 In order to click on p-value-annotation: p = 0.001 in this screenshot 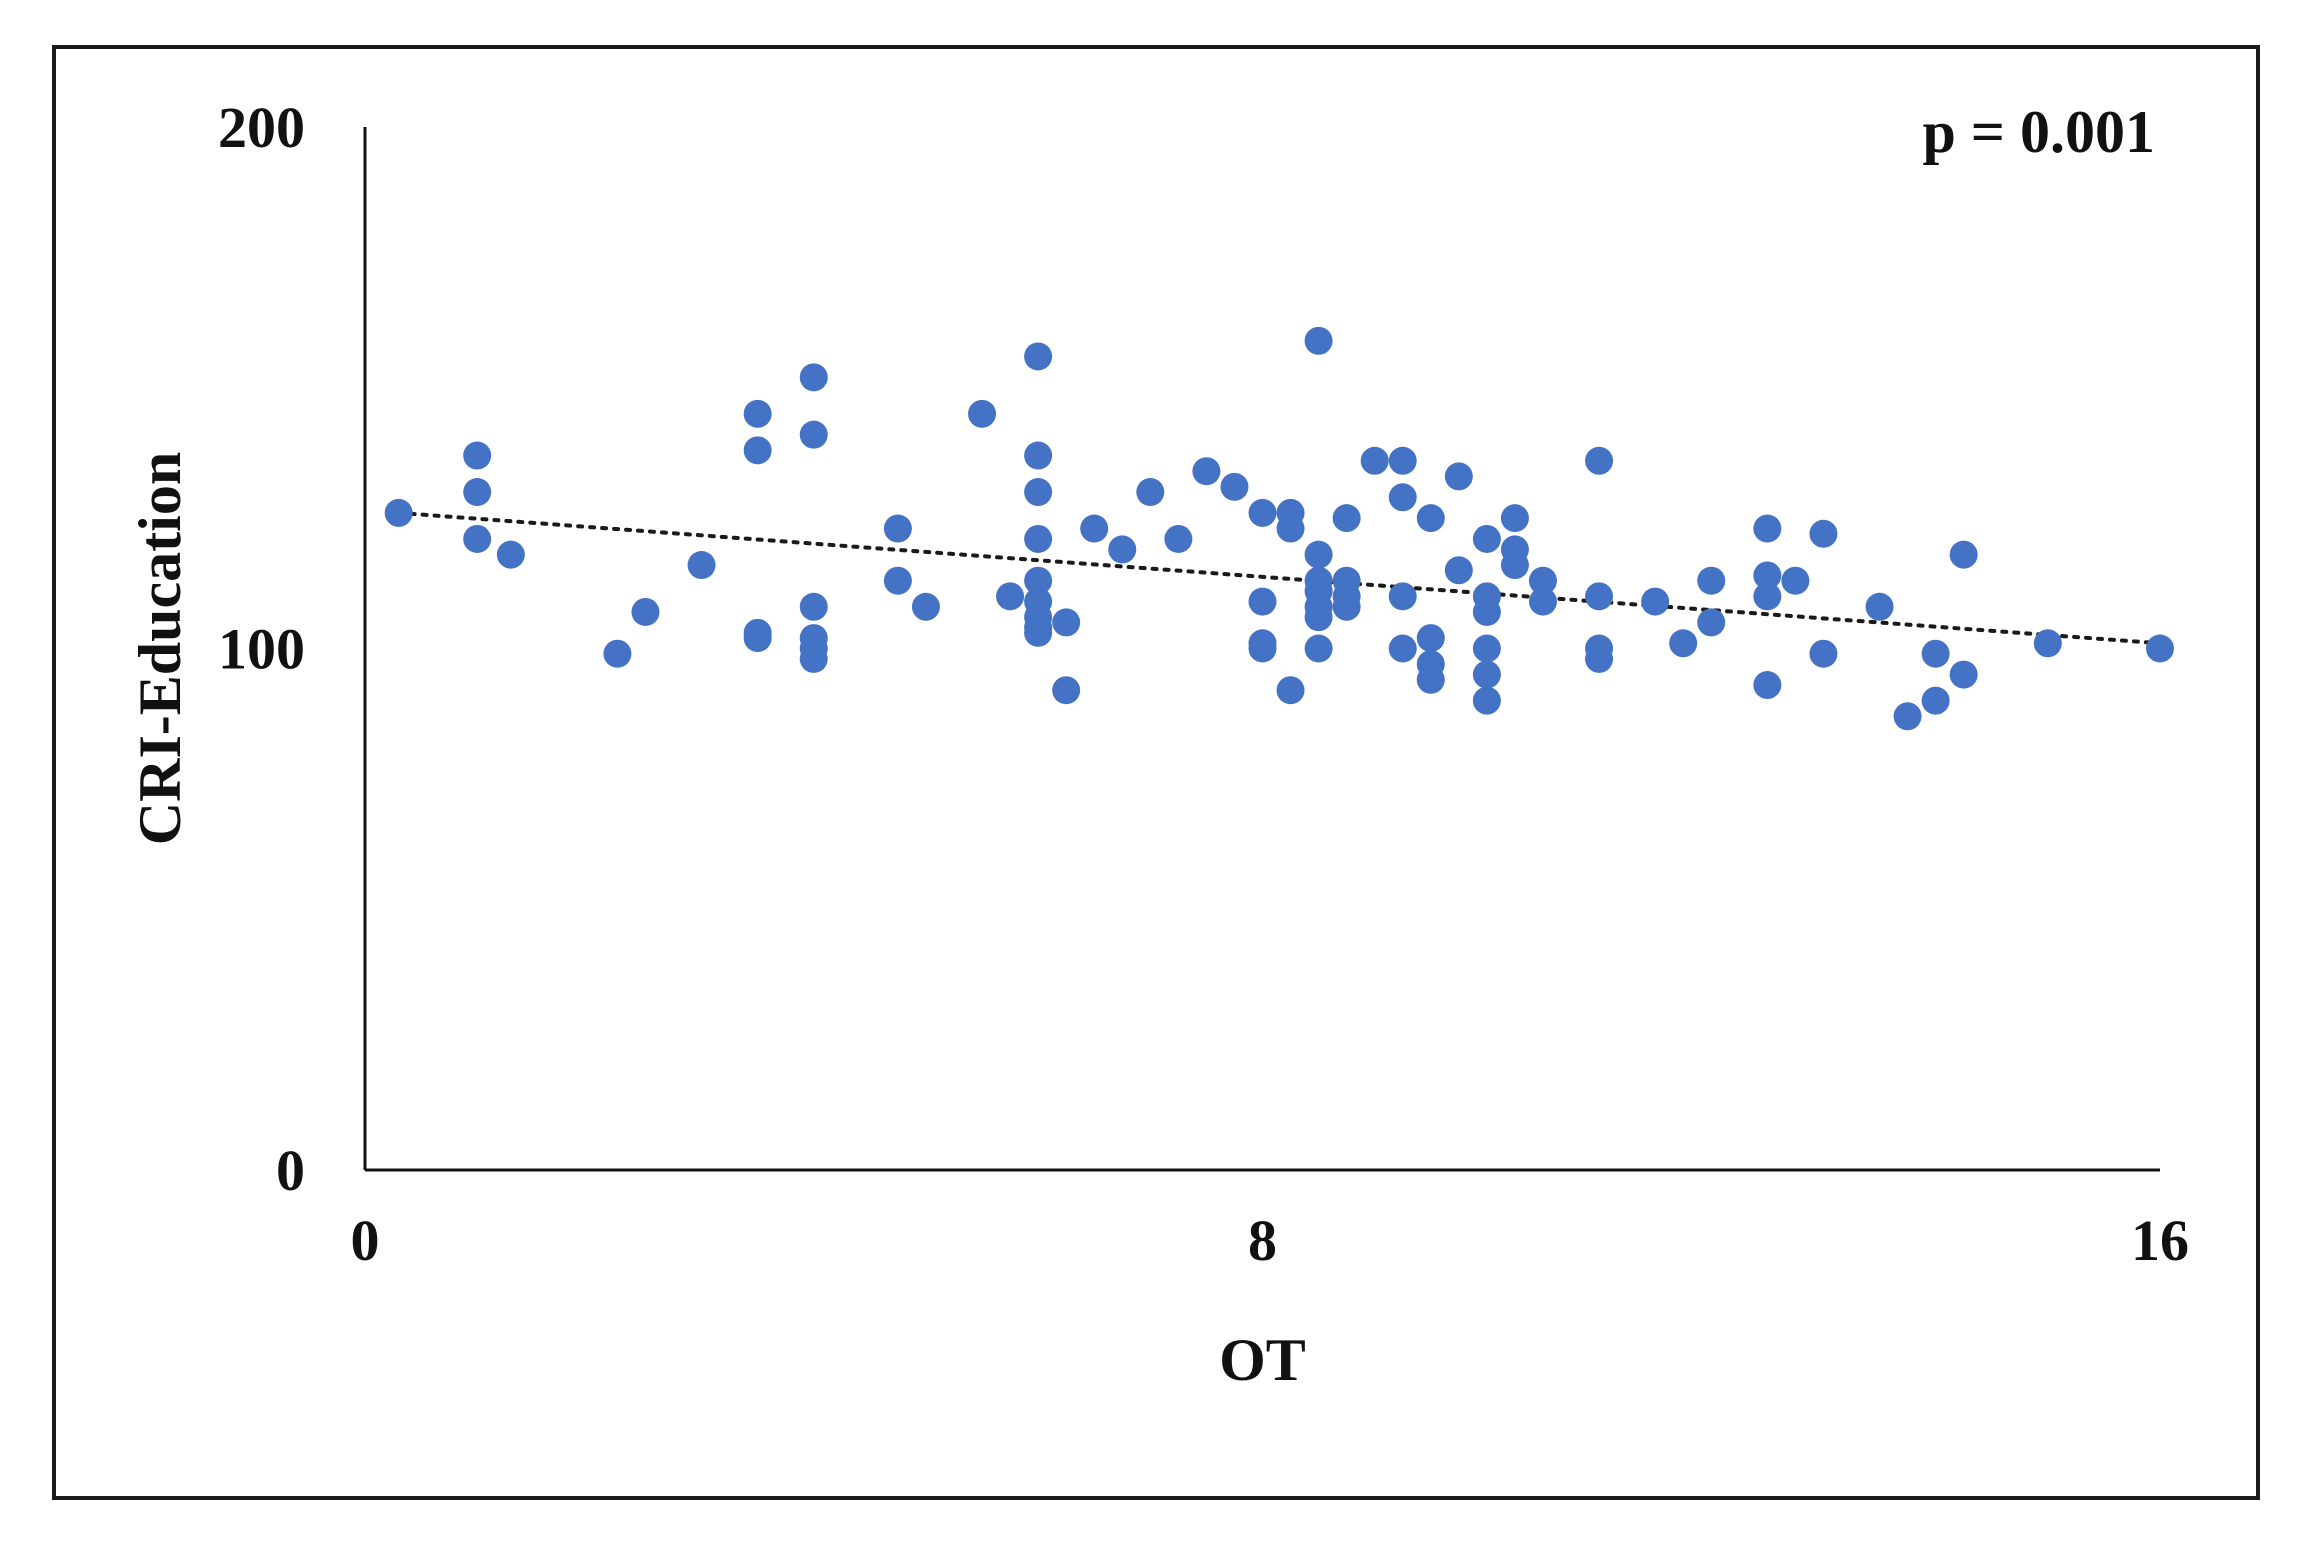, I will do `click(2038, 132)`.